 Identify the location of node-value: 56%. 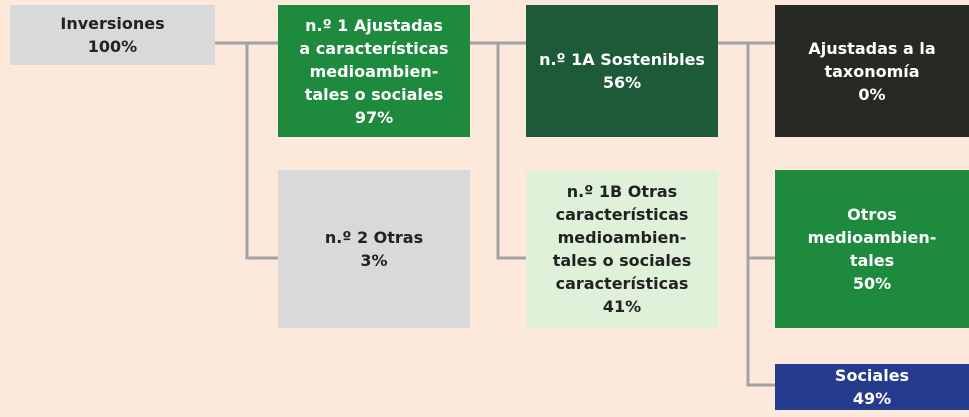
(622, 82).